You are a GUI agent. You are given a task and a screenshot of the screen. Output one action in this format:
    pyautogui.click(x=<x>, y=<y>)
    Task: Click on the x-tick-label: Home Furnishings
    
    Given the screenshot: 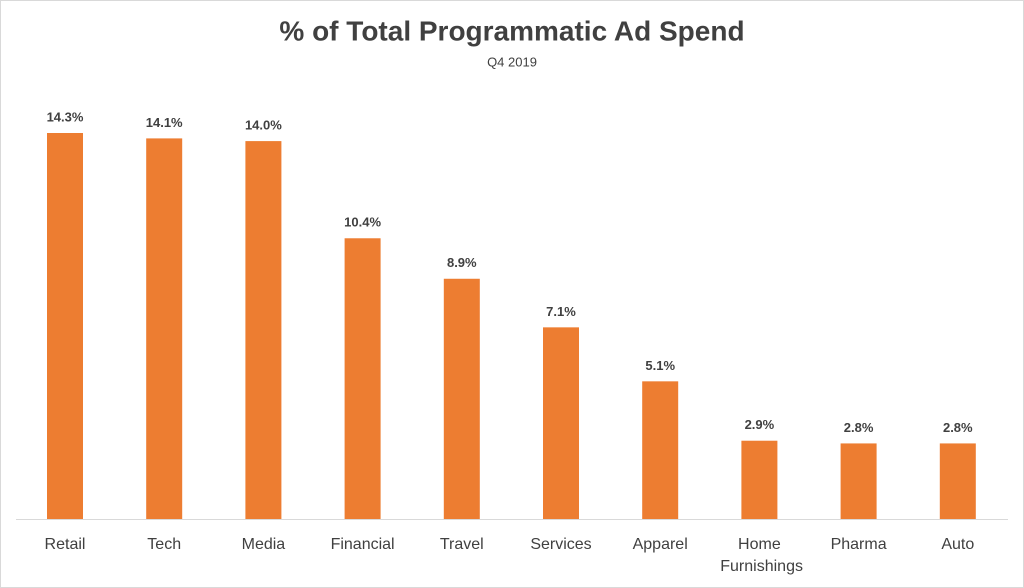 What is the action you would take?
    pyautogui.click(x=759, y=555)
    